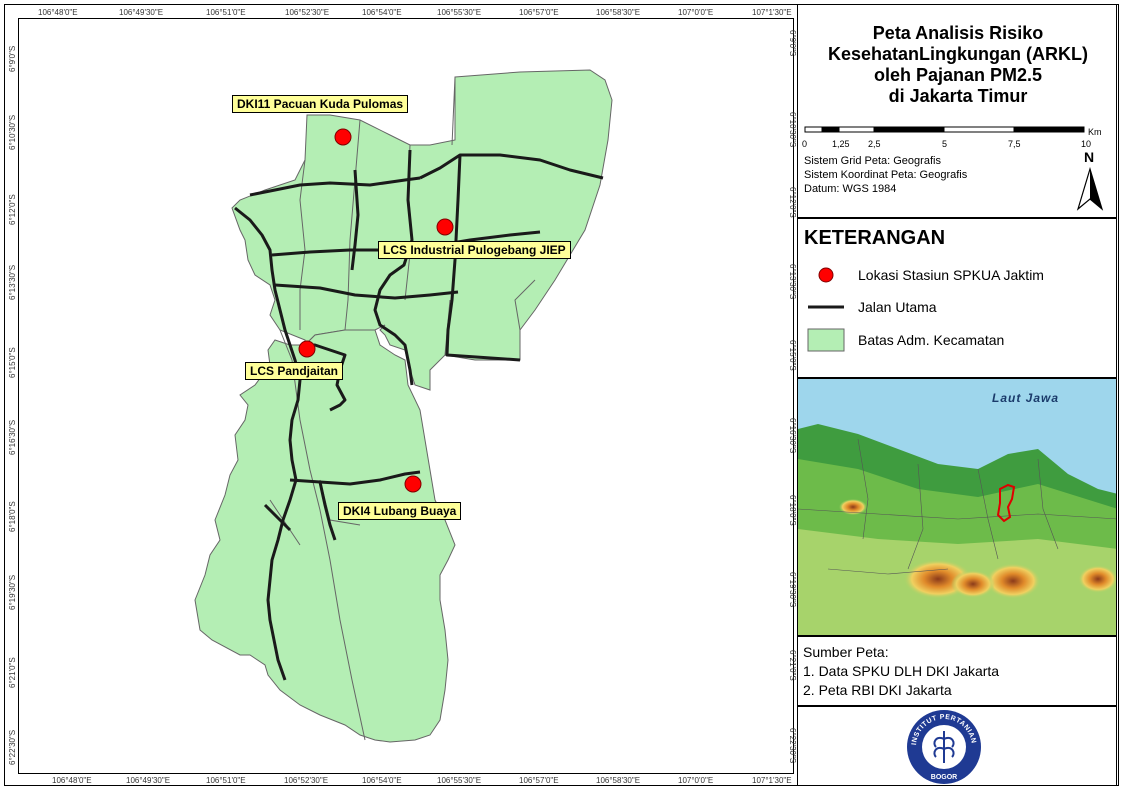 The image size is (1123, 794). I want to click on admin-boundaries, so click(957, 506).